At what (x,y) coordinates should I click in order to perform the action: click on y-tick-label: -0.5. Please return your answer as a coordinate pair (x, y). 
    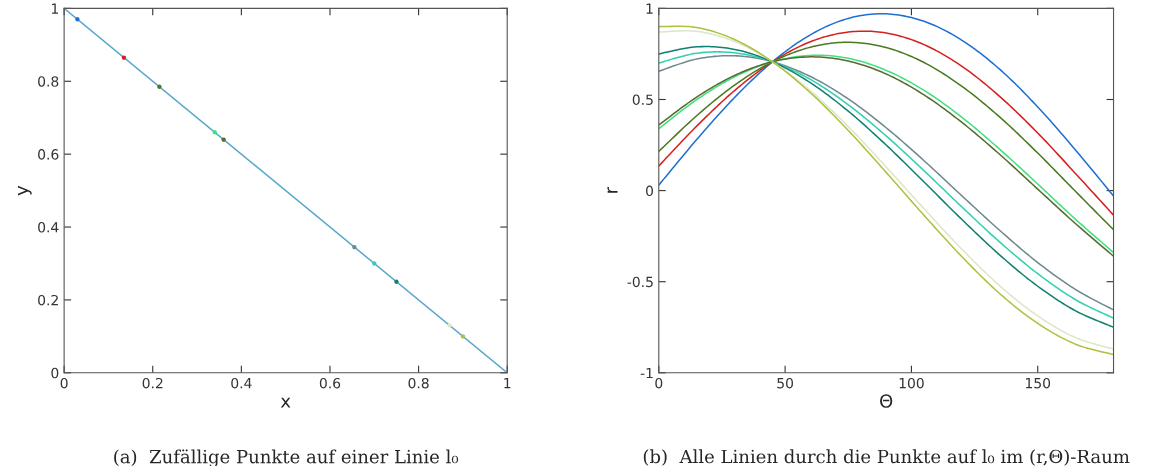
    Looking at the image, I should click on (640, 282).